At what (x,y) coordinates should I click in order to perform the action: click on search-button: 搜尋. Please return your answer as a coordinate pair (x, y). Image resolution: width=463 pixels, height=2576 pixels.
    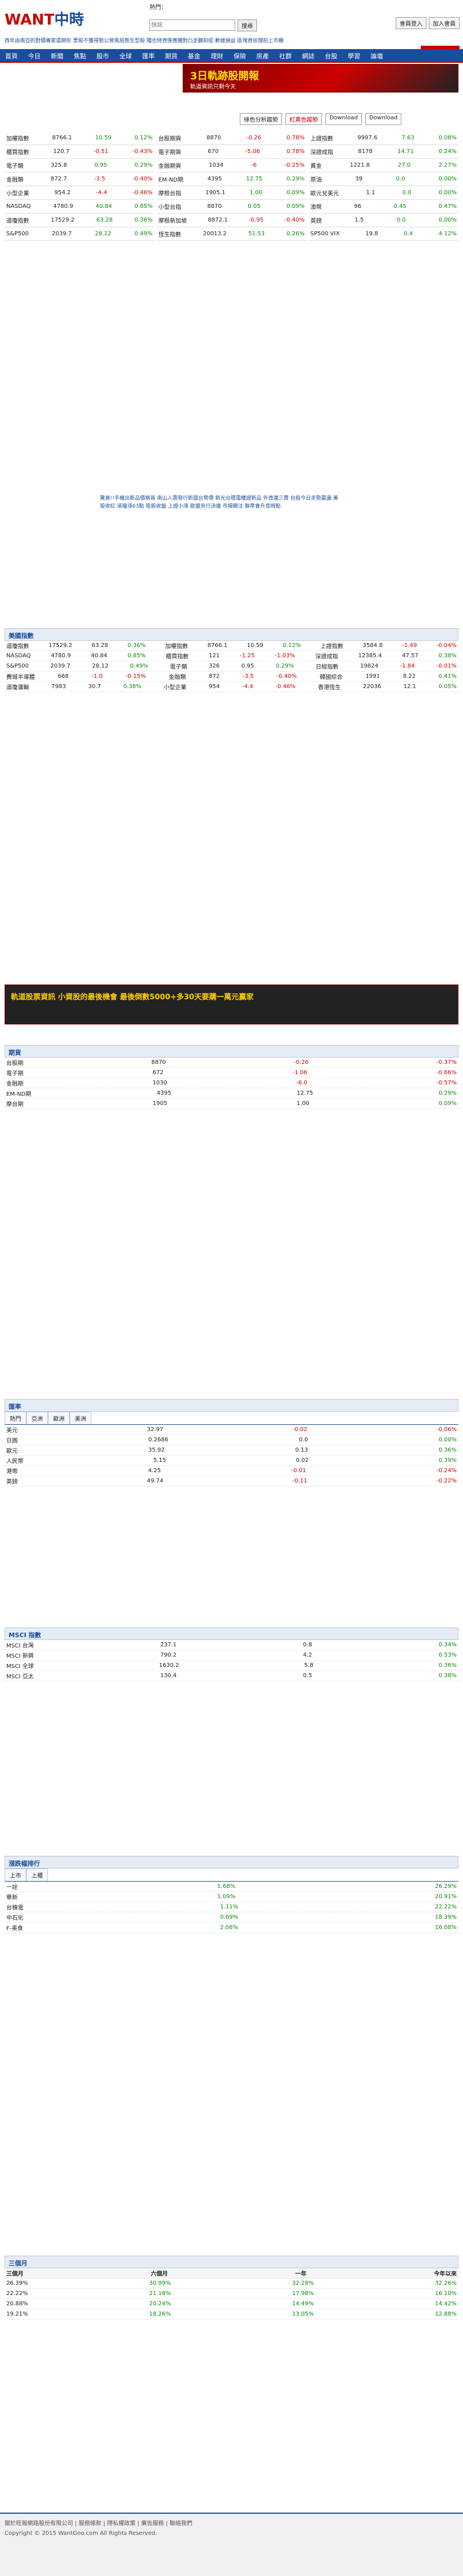
    Looking at the image, I should click on (247, 25).